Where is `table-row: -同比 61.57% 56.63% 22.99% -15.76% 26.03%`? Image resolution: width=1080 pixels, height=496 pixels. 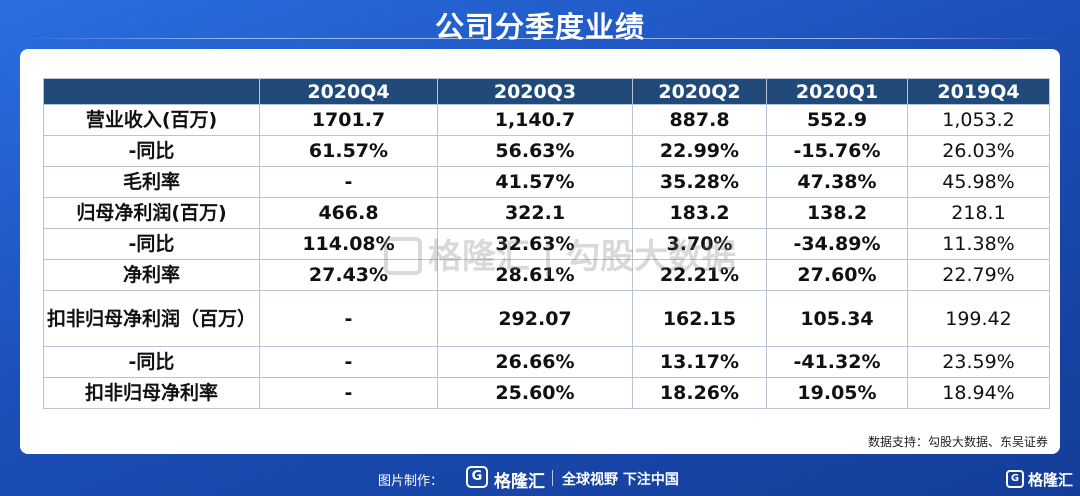 table-row: -同比 61.57% 56.63% 22.99% -15.76% 26.03% is located at coordinates (546, 151).